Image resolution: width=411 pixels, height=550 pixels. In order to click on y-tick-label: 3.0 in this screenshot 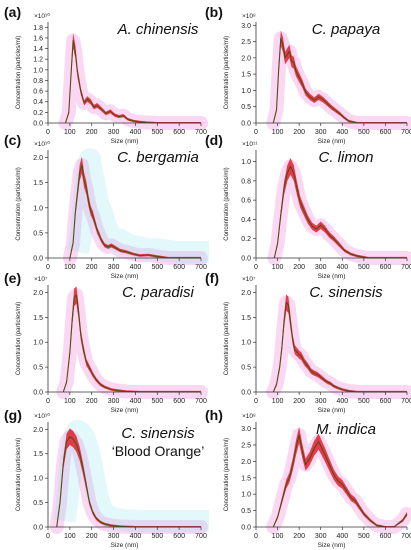, I will do `click(246, 429)`.